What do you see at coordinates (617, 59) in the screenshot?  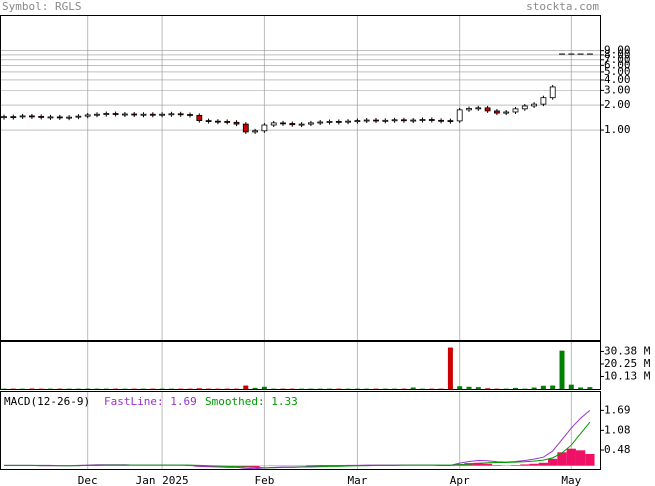 I see `y-tick-label: 7.00` at bounding box center [617, 59].